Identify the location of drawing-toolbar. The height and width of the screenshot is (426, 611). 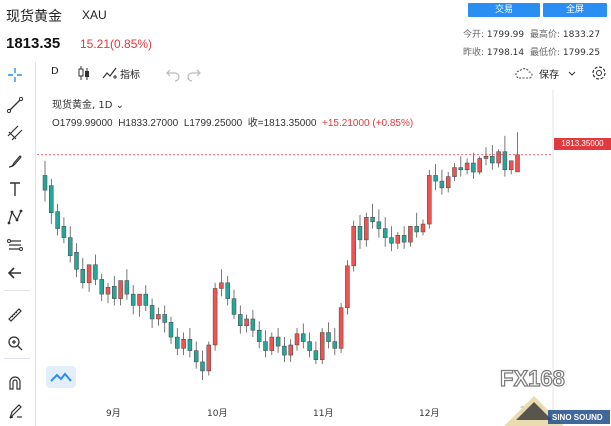
(18, 244).